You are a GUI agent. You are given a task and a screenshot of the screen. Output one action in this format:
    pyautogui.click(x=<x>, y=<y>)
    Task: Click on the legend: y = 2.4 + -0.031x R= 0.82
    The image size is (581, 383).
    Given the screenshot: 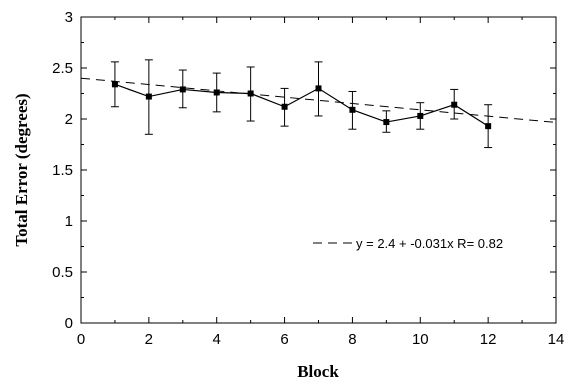 What is the action you would take?
    pyautogui.click(x=408, y=243)
    